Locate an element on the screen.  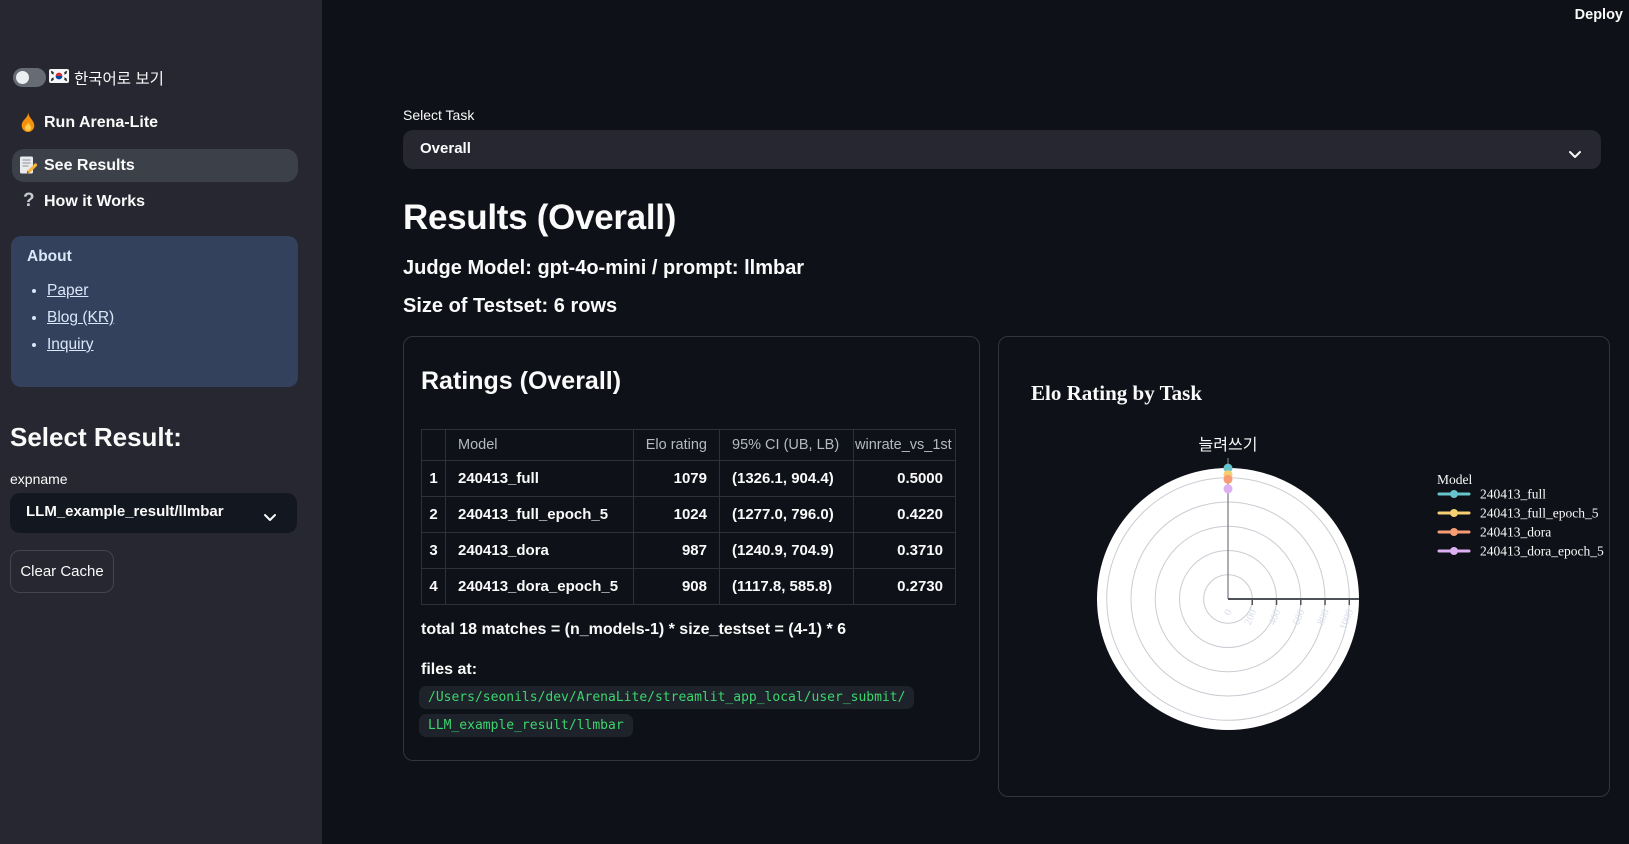
cell-model: 240413_full_epoch_5 is located at coordinates (539, 514).